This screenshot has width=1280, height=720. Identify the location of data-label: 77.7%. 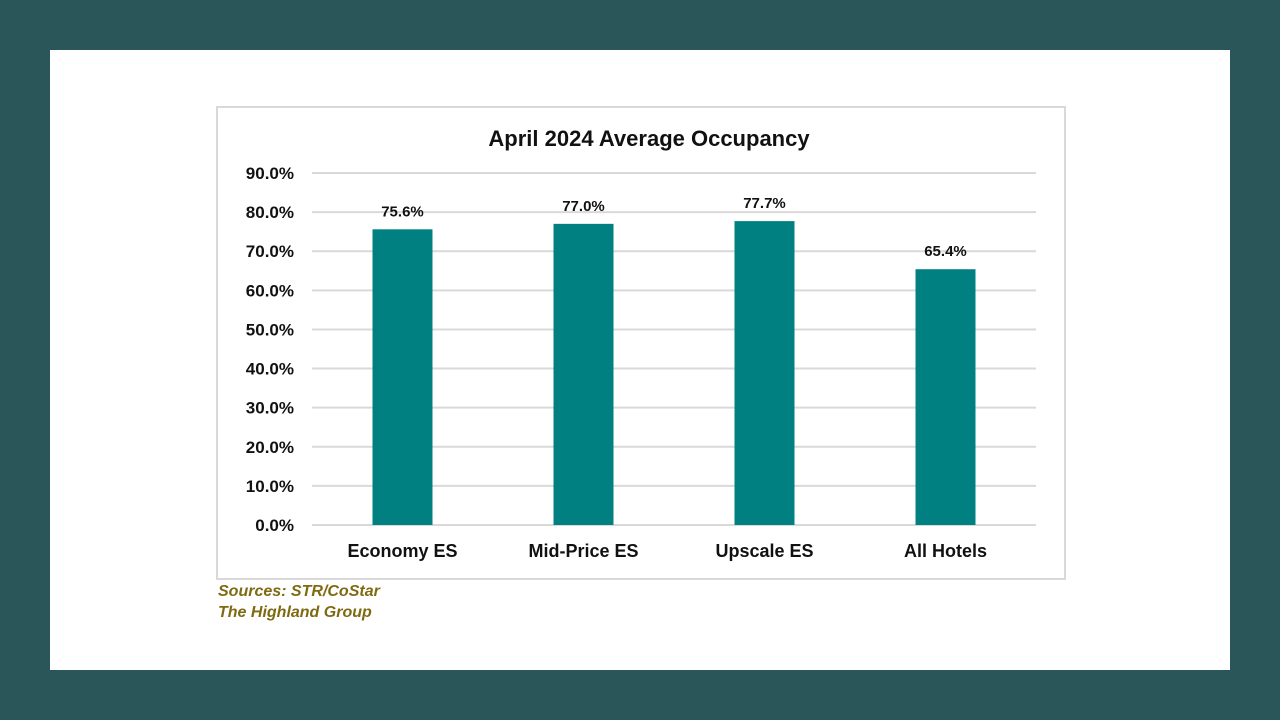
(764, 203).